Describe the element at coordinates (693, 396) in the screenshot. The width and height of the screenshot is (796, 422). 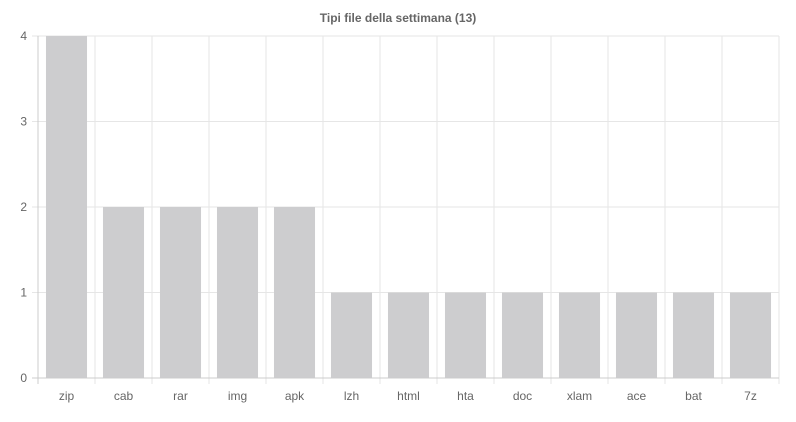
I see `x-tick-label: bat` at that location.